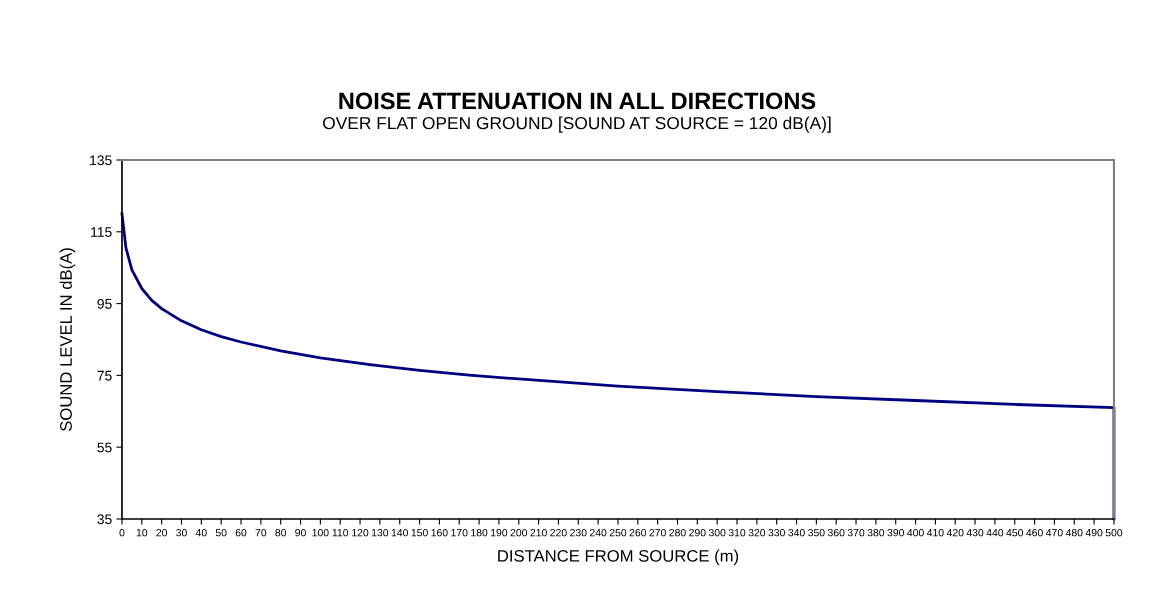  Describe the element at coordinates (459, 532) in the screenshot. I see `x-tick-label: 170` at that location.